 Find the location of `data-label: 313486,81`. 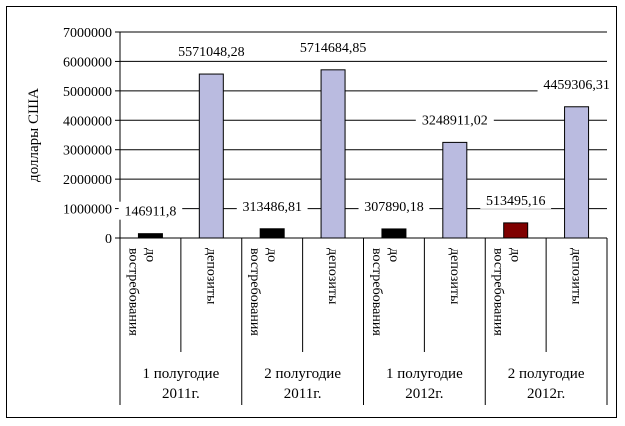

data-label: 313486,81 is located at coordinates (272, 207).